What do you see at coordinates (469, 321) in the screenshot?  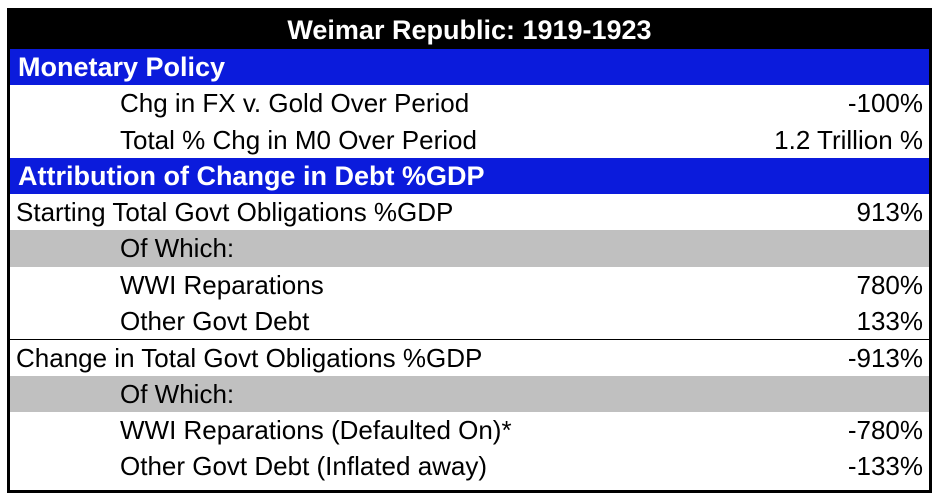 I see `table-row-other-govt-debt: Other Govt Debt 133%` at bounding box center [469, 321].